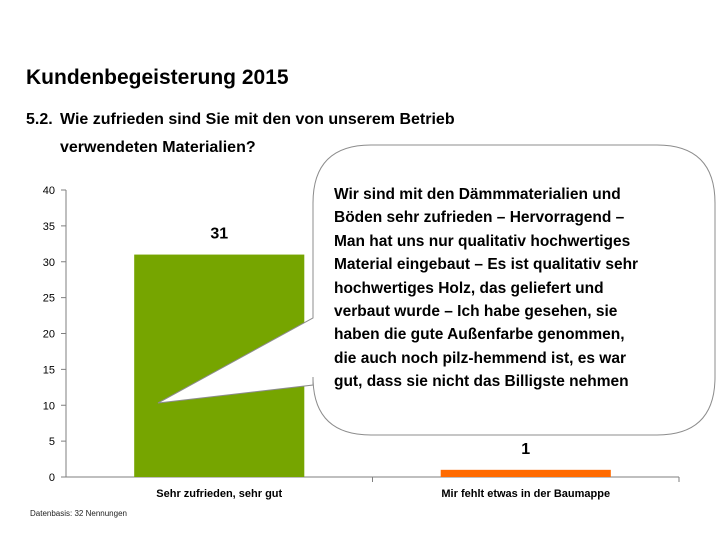 This screenshot has height=540, width=720. I want to click on y-tick-label: 10, so click(49, 406).